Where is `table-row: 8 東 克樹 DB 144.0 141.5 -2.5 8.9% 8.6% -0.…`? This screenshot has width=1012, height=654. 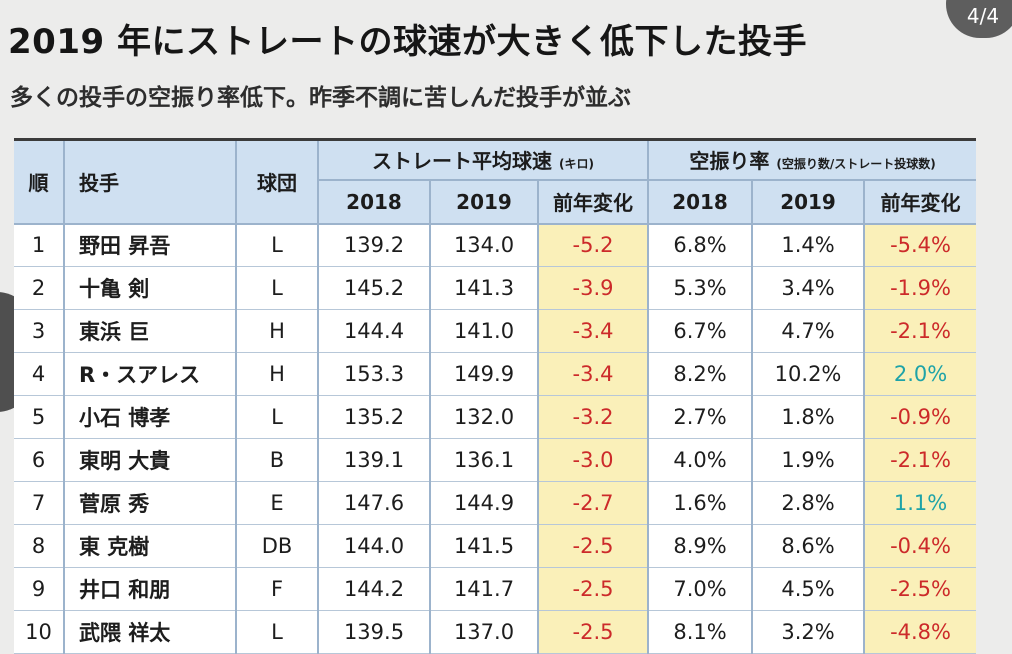
table-row: 8 東 克樹 DB 144.0 141.5 -2.5 8.9% 8.6% -0.… is located at coordinates (495, 546).